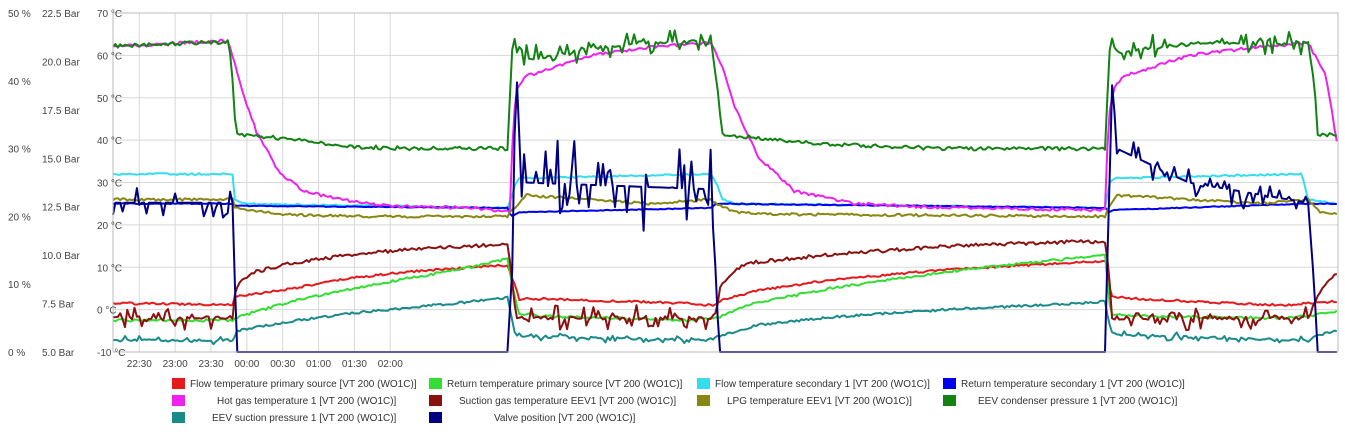 This screenshot has width=1345, height=434. What do you see at coordinates (19, 14) in the screenshot?
I see `percent-axis-tick-label: 50 %` at bounding box center [19, 14].